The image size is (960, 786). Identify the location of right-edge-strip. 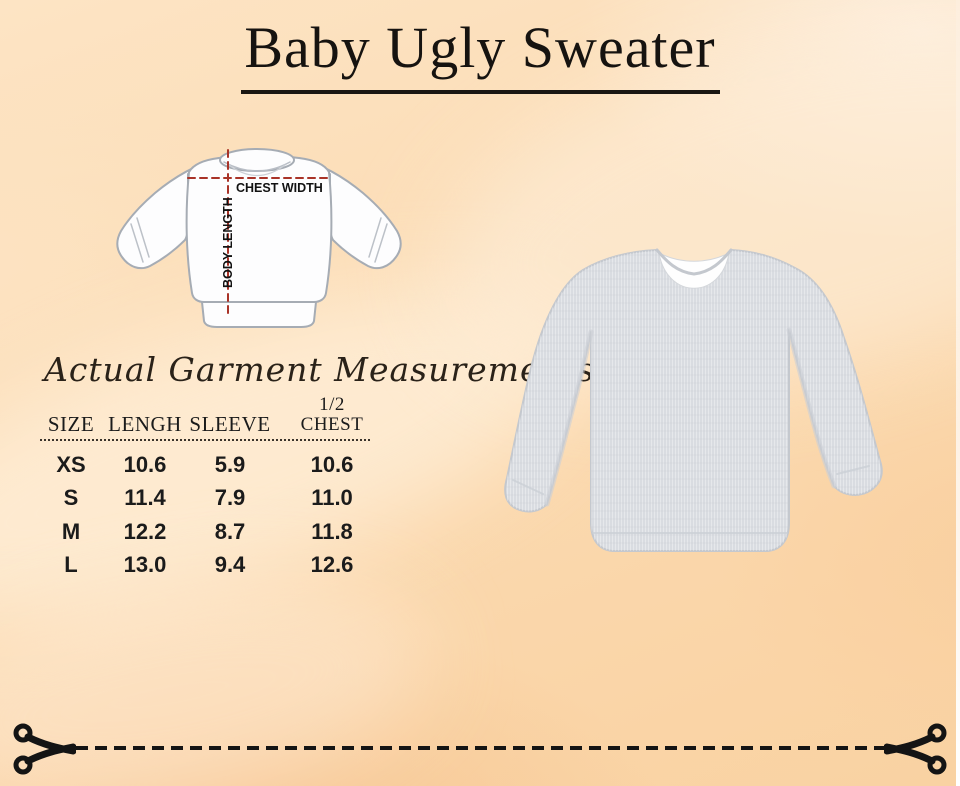
(958, 393).